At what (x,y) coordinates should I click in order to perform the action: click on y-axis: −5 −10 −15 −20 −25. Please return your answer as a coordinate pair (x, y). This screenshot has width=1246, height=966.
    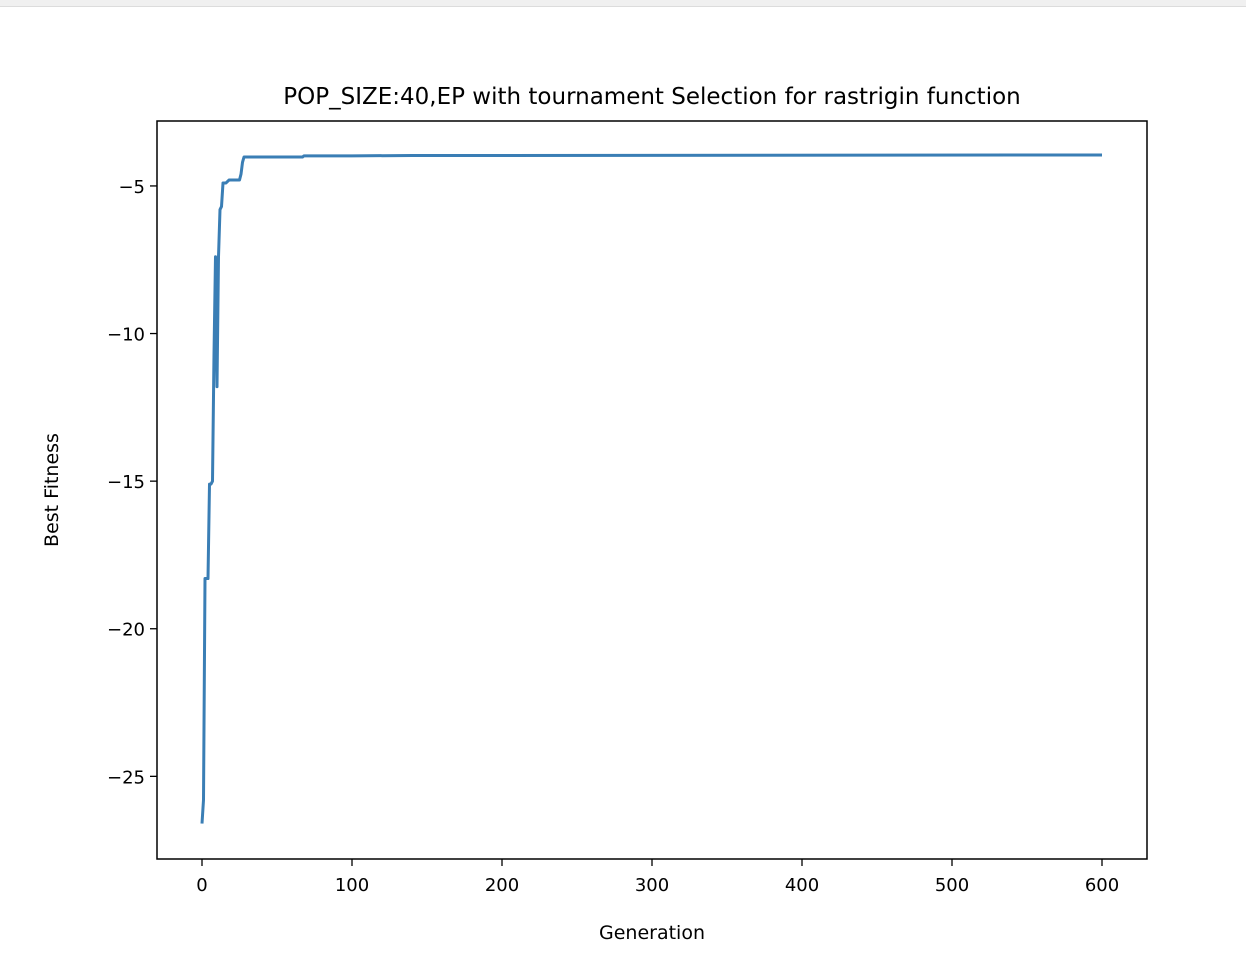
    Looking at the image, I should click on (132, 482).